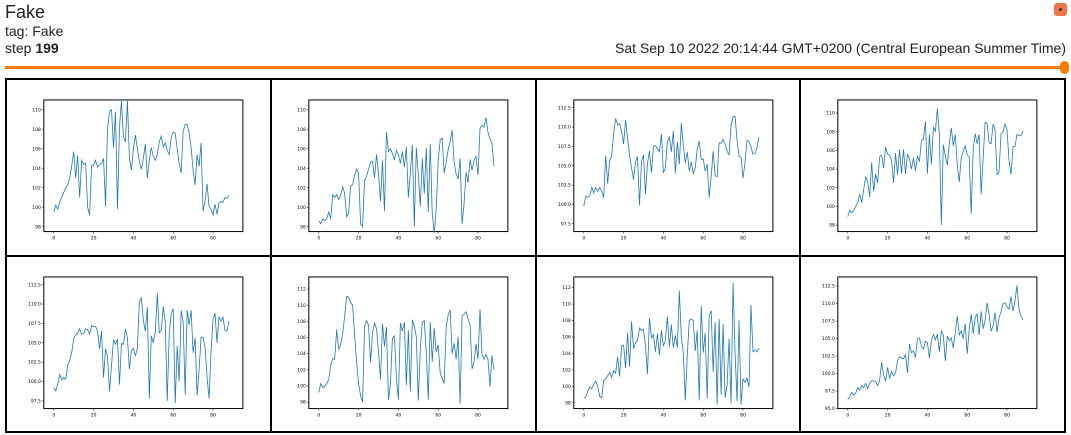  I want to click on step-slider-track, so click(535, 67).